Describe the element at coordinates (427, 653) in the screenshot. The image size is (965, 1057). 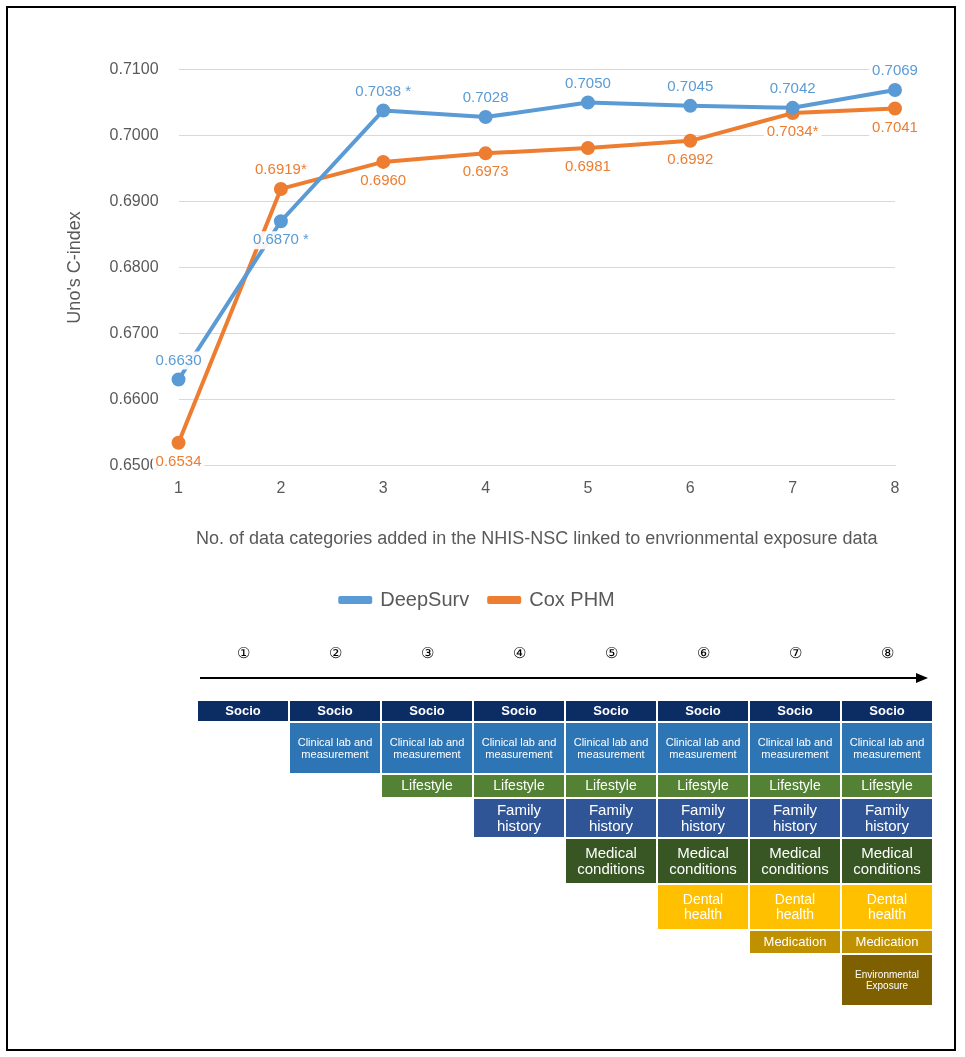
I see `category-label: ③` at that location.